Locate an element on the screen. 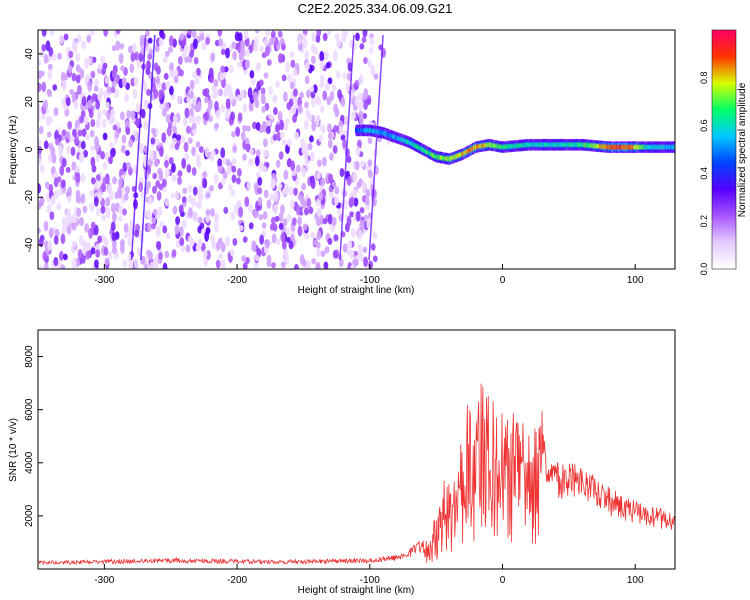  heatmap-y-axis-label: Frequency (Hz) is located at coordinates (13, 150).